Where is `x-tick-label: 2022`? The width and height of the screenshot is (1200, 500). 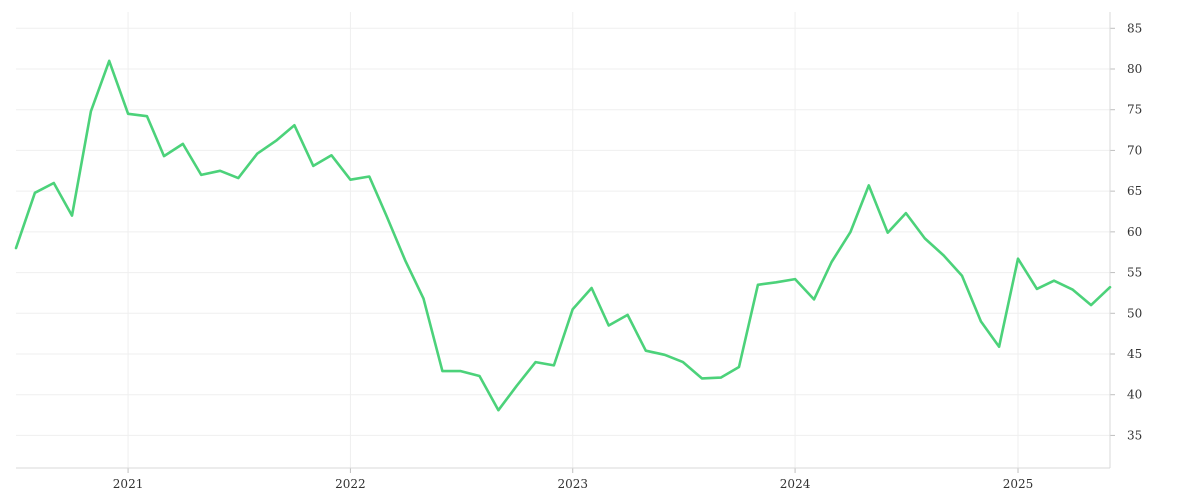
x-tick-label: 2022 is located at coordinates (350, 484).